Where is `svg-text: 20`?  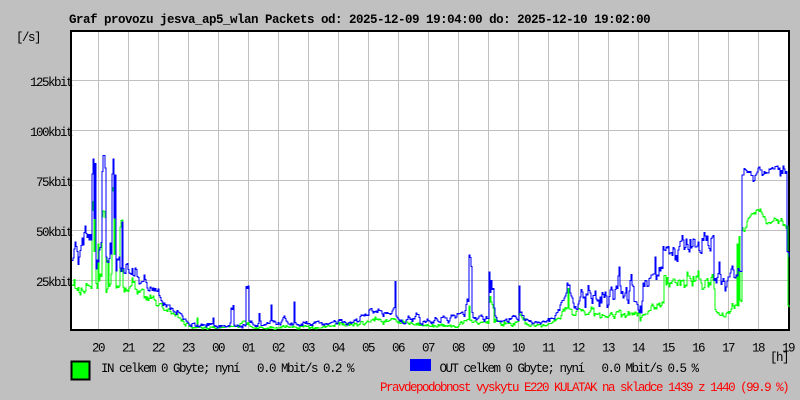
svg-text: 20 is located at coordinates (98, 349).